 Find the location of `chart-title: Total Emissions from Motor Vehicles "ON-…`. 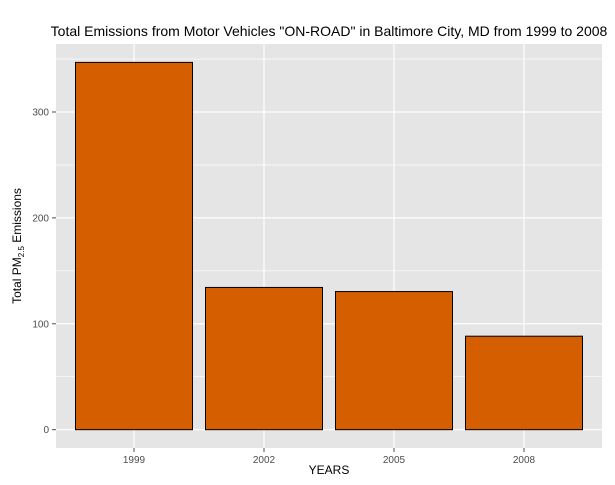

chart-title: Total Emissions from Motor Vehicles "ON-… is located at coordinates (329, 31).